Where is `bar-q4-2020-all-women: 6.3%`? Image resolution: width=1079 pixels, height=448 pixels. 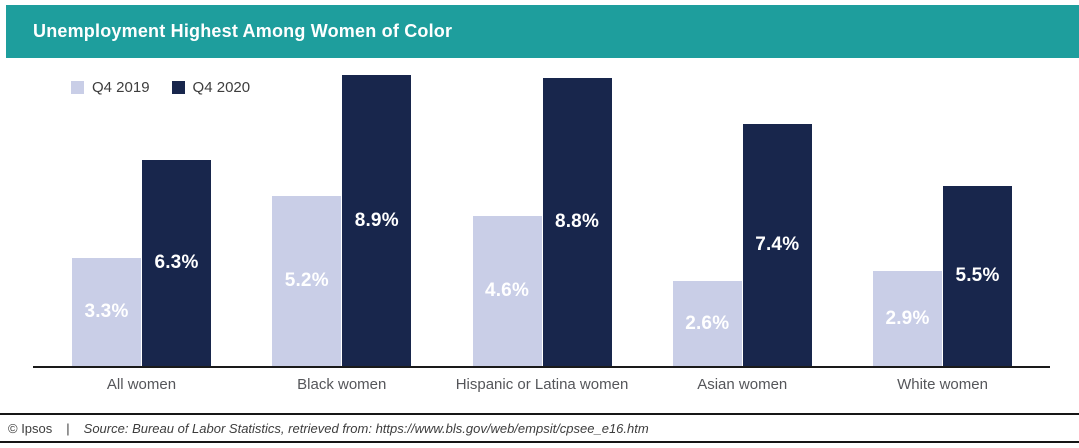
bar-q4-2020-all-women: 6.3% is located at coordinates (176, 263).